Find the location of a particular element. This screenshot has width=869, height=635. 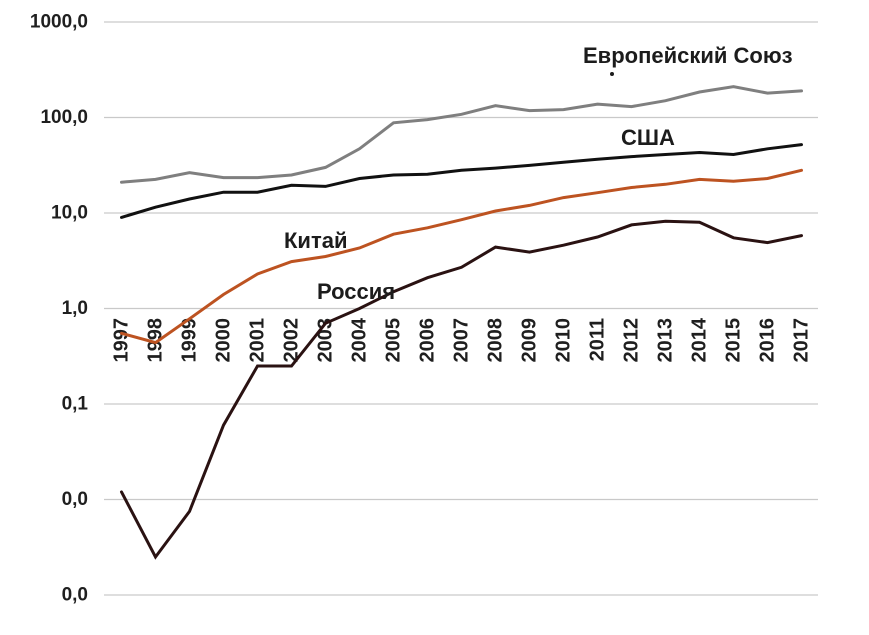

series-label-eu: Европейский Союз is located at coordinates (688, 55).